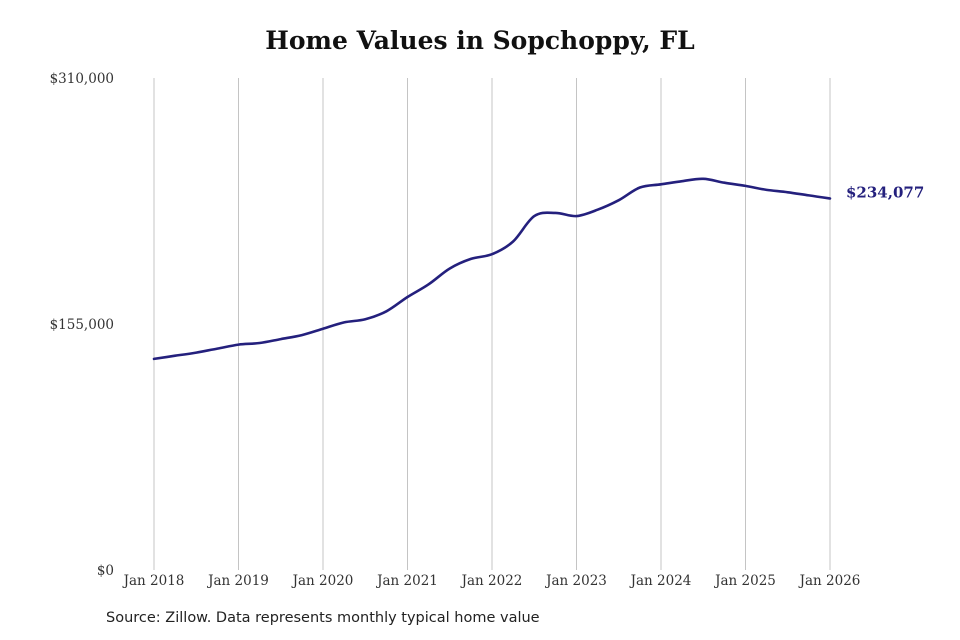 The image size is (960, 640). I want to click on x-tick-label: Jan 2023, so click(575, 581).